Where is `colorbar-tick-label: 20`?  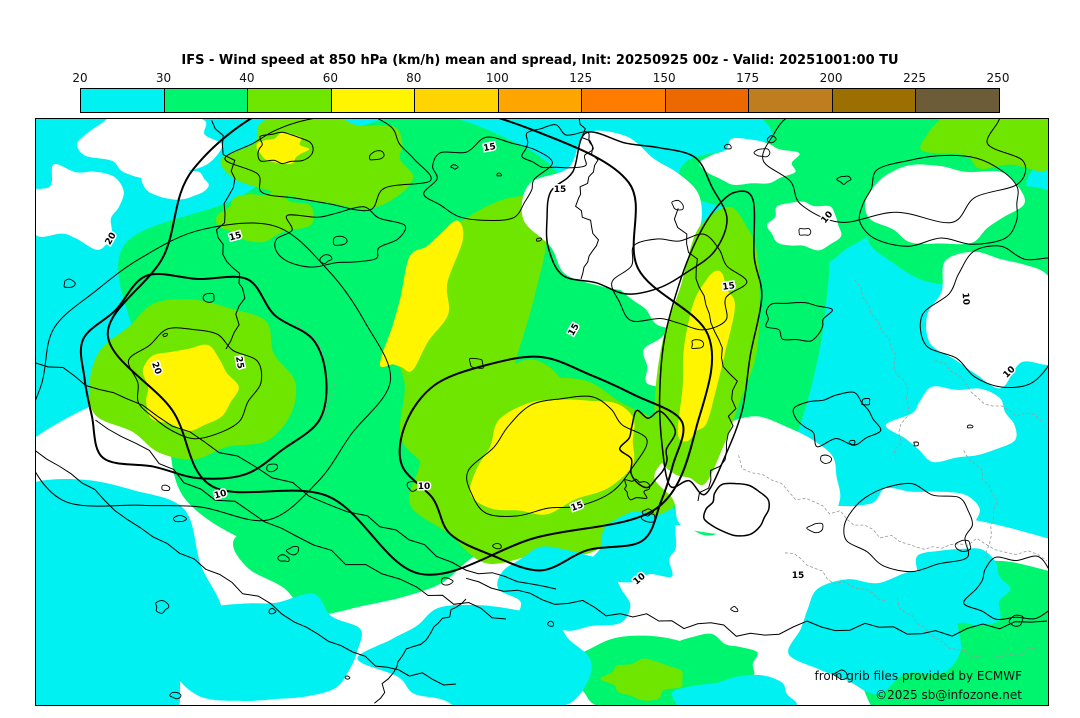
colorbar-tick-label: 20 is located at coordinates (80, 78).